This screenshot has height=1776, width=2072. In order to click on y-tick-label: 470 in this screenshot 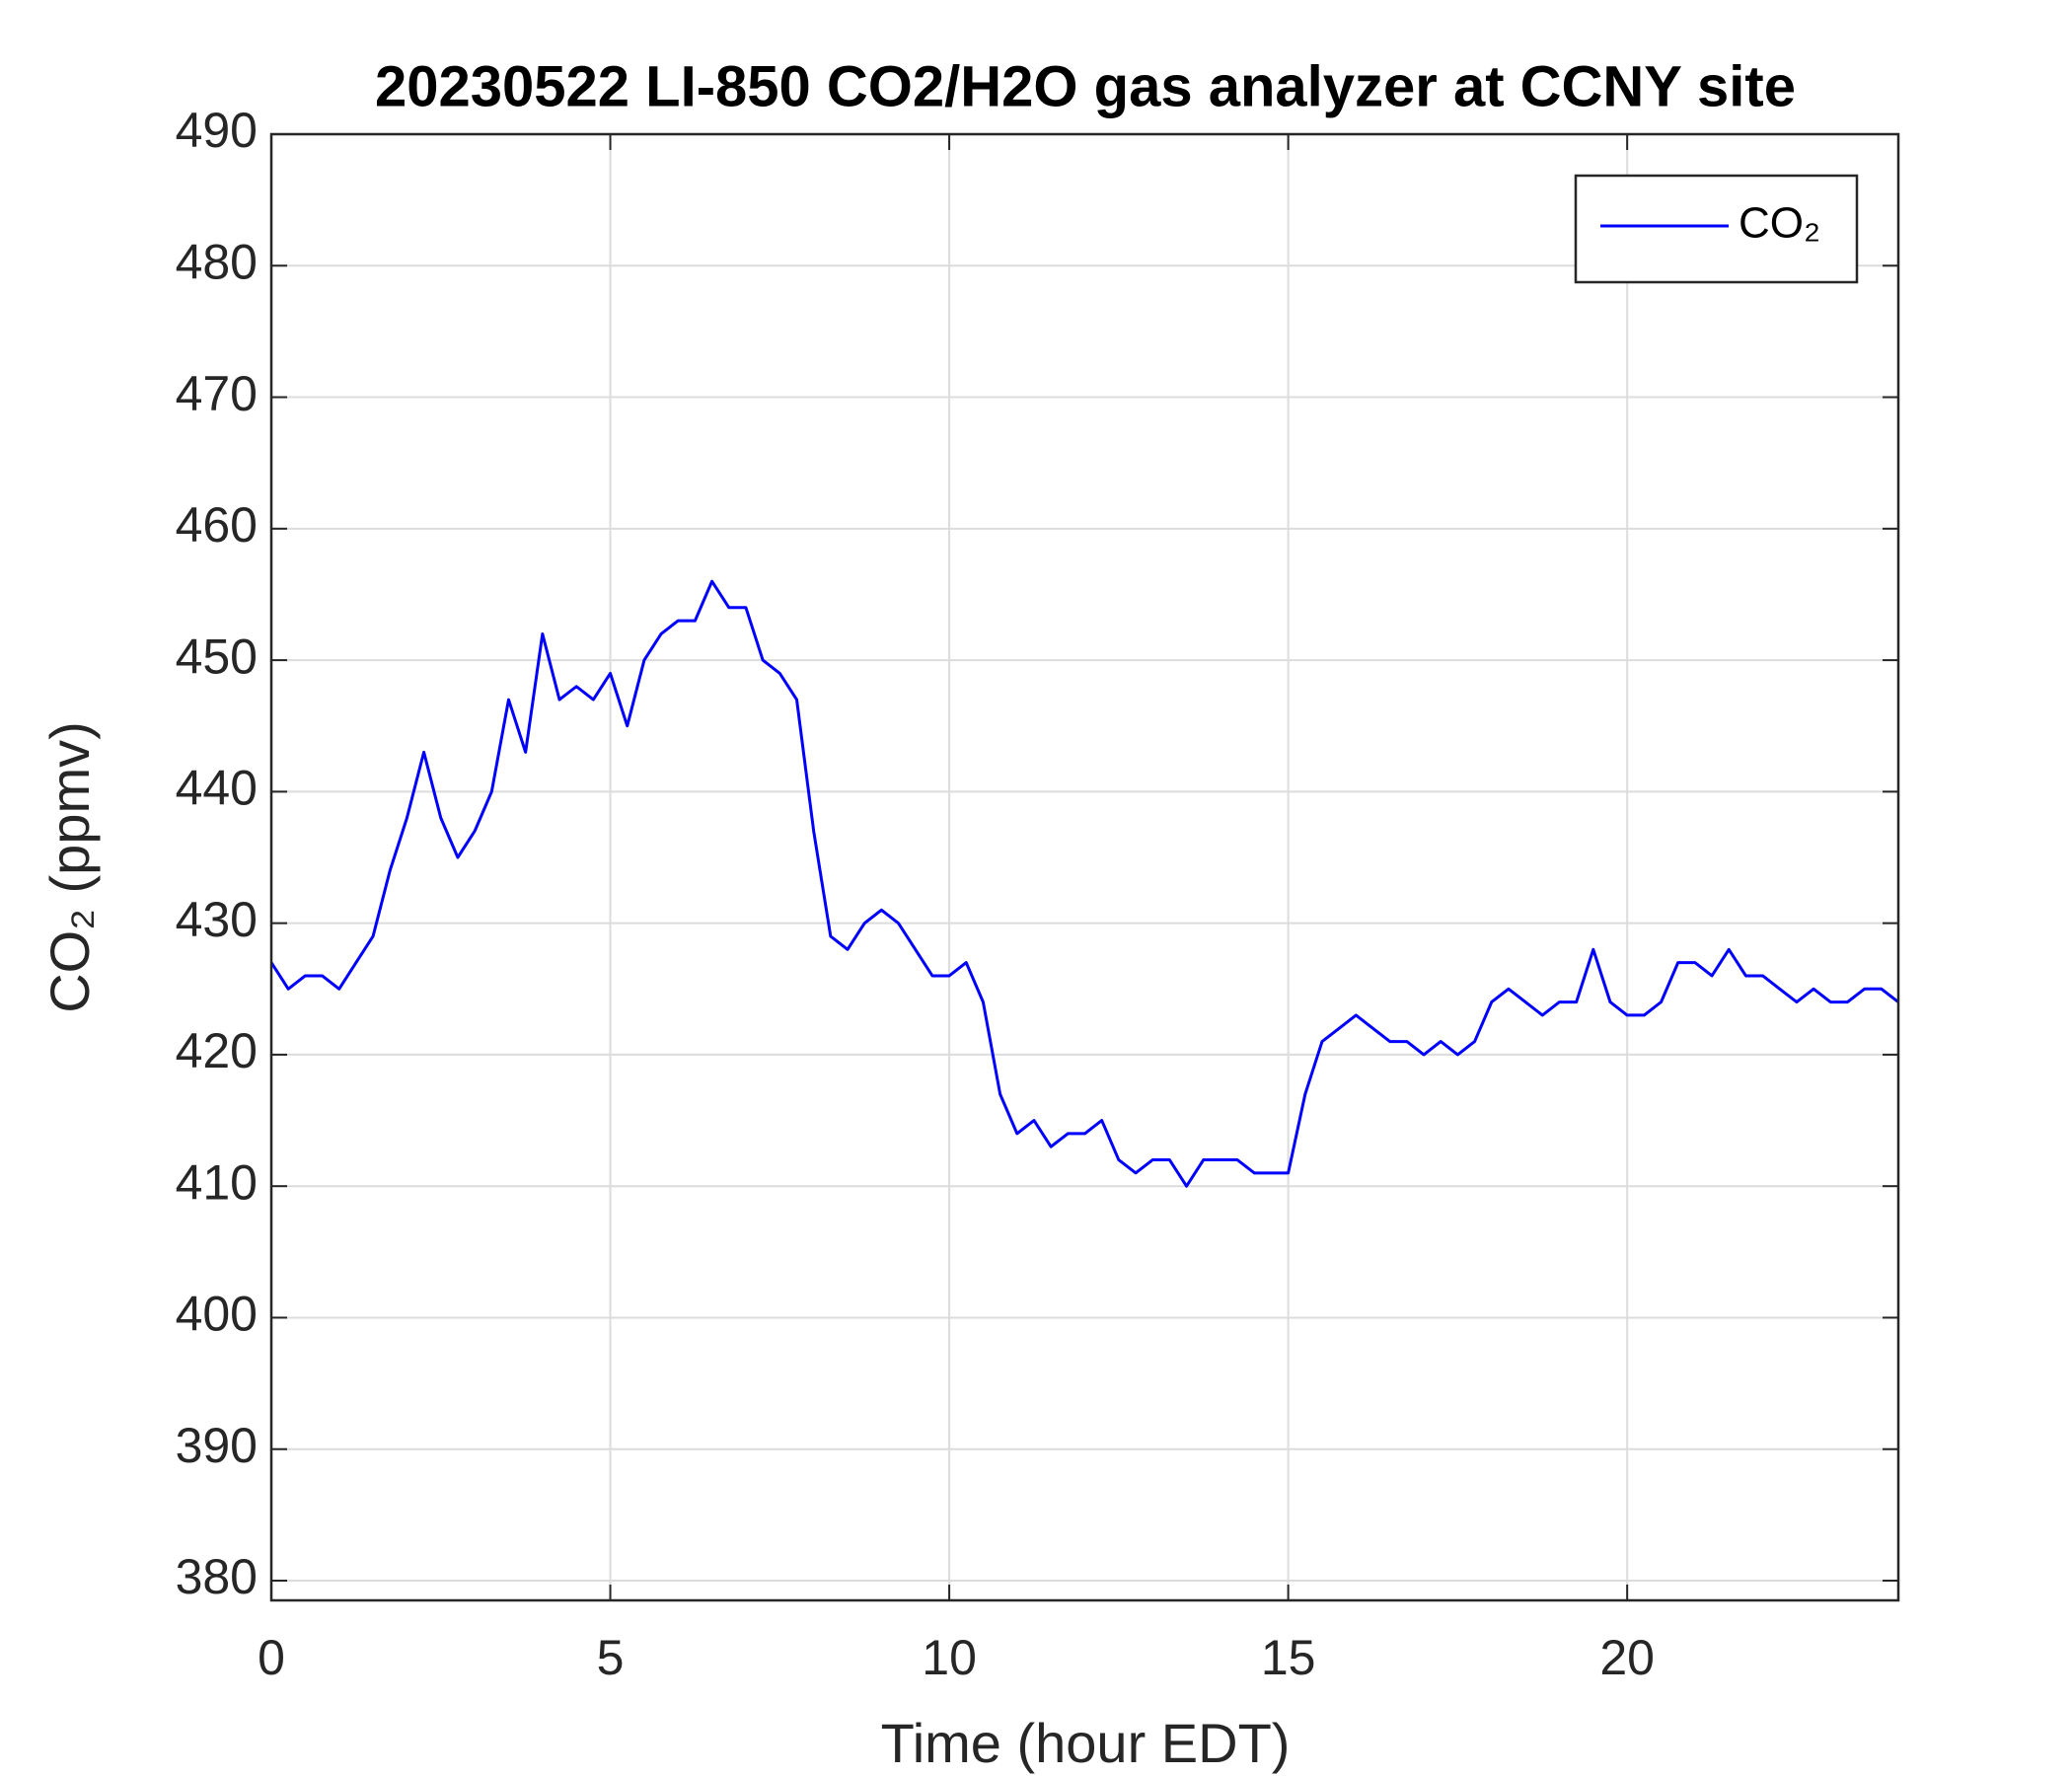, I will do `click(217, 394)`.